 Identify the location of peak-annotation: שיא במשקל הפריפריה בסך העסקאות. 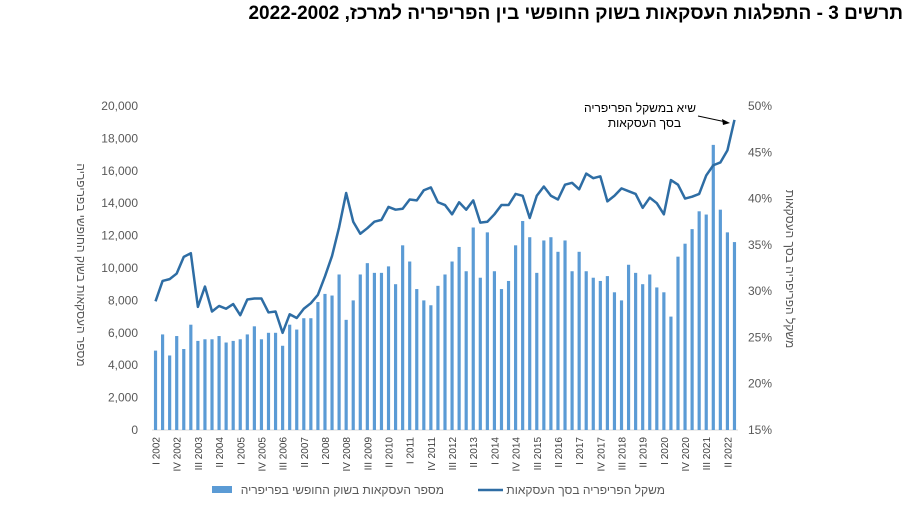
(657, 115).